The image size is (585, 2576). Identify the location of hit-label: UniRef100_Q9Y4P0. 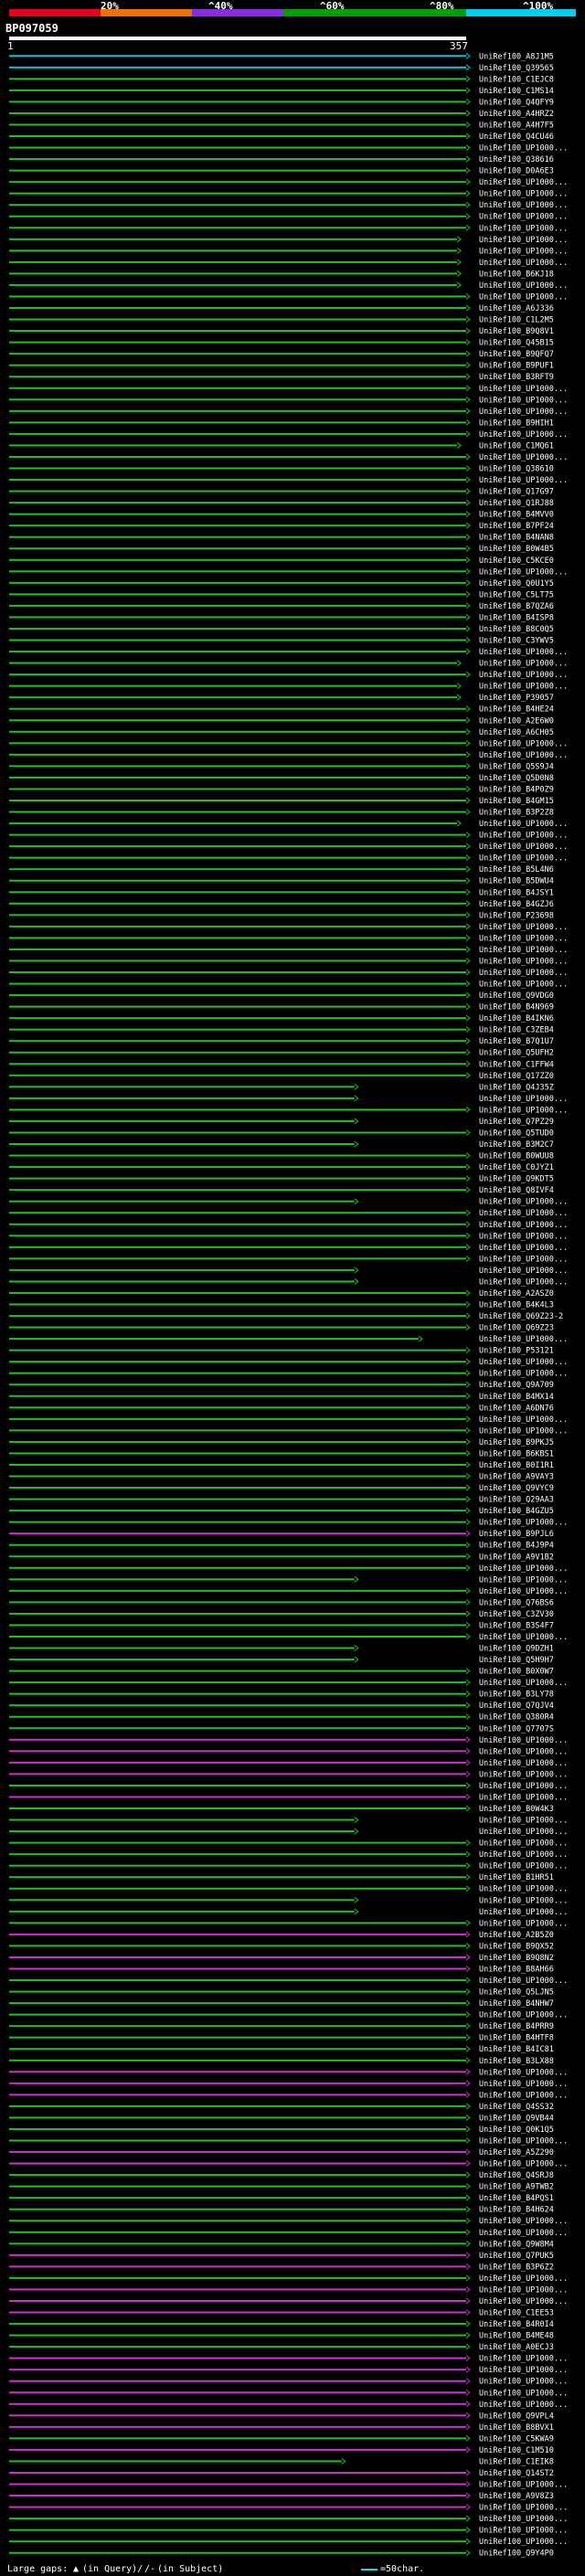
(516, 2554).